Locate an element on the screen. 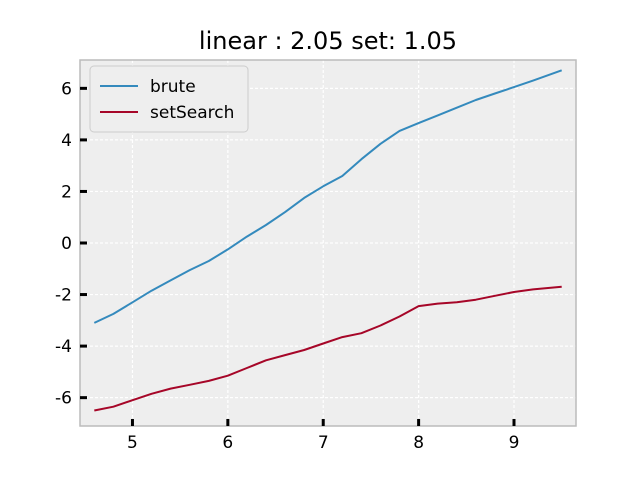 The width and height of the screenshot is (640, 480). legend: brute setSearch is located at coordinates (169, 99).